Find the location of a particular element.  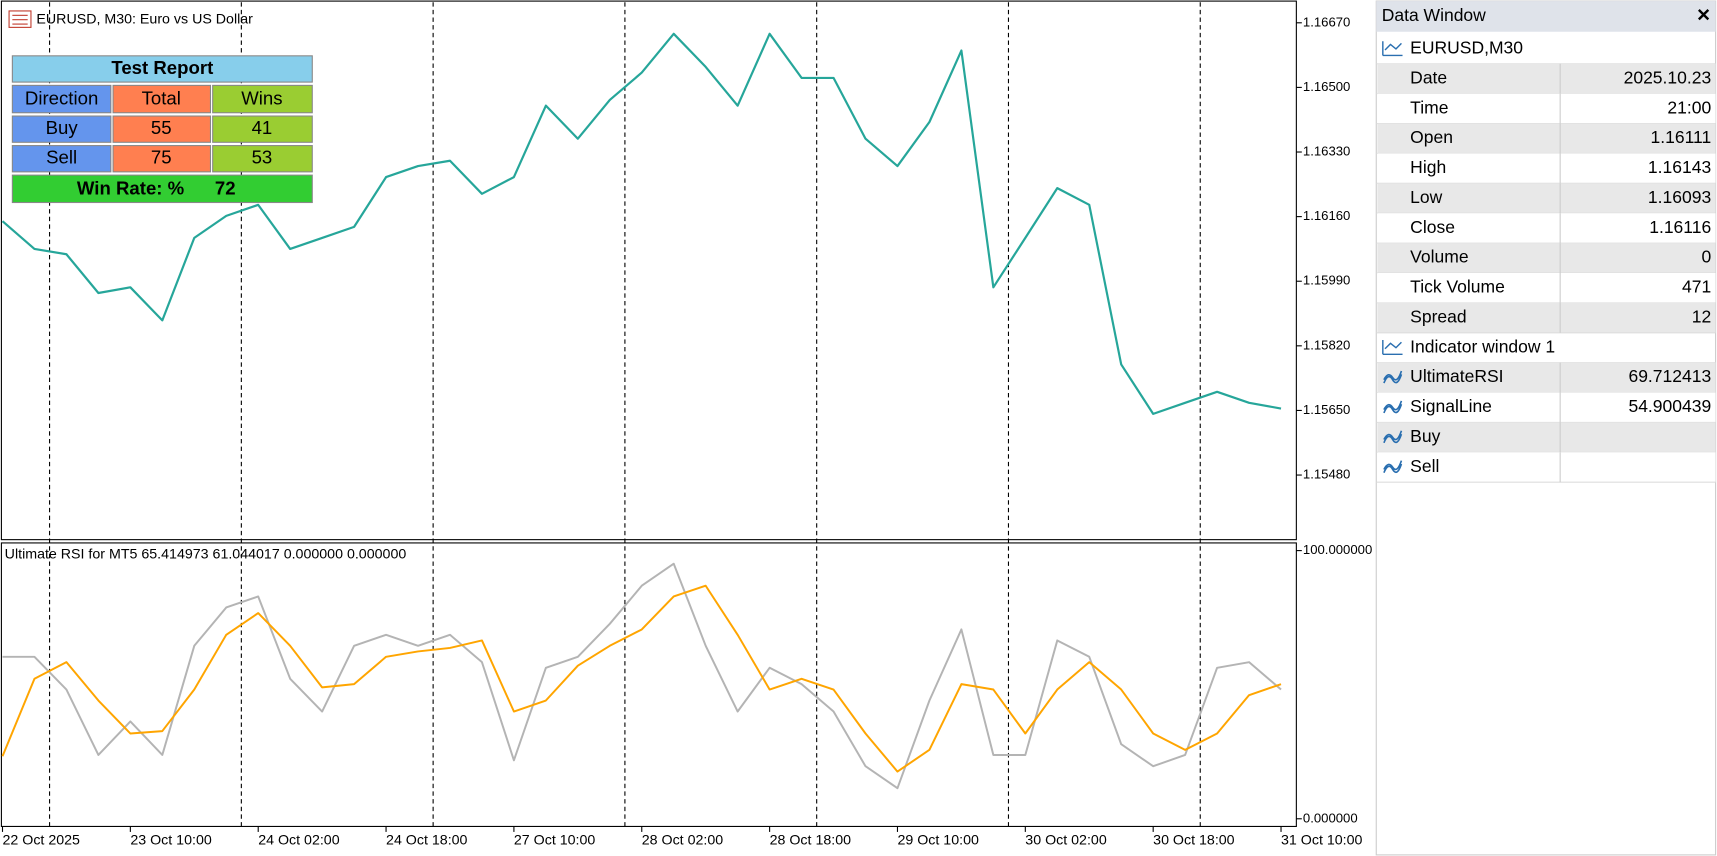

row-value: 0 is located at coordinates (1706, 257).